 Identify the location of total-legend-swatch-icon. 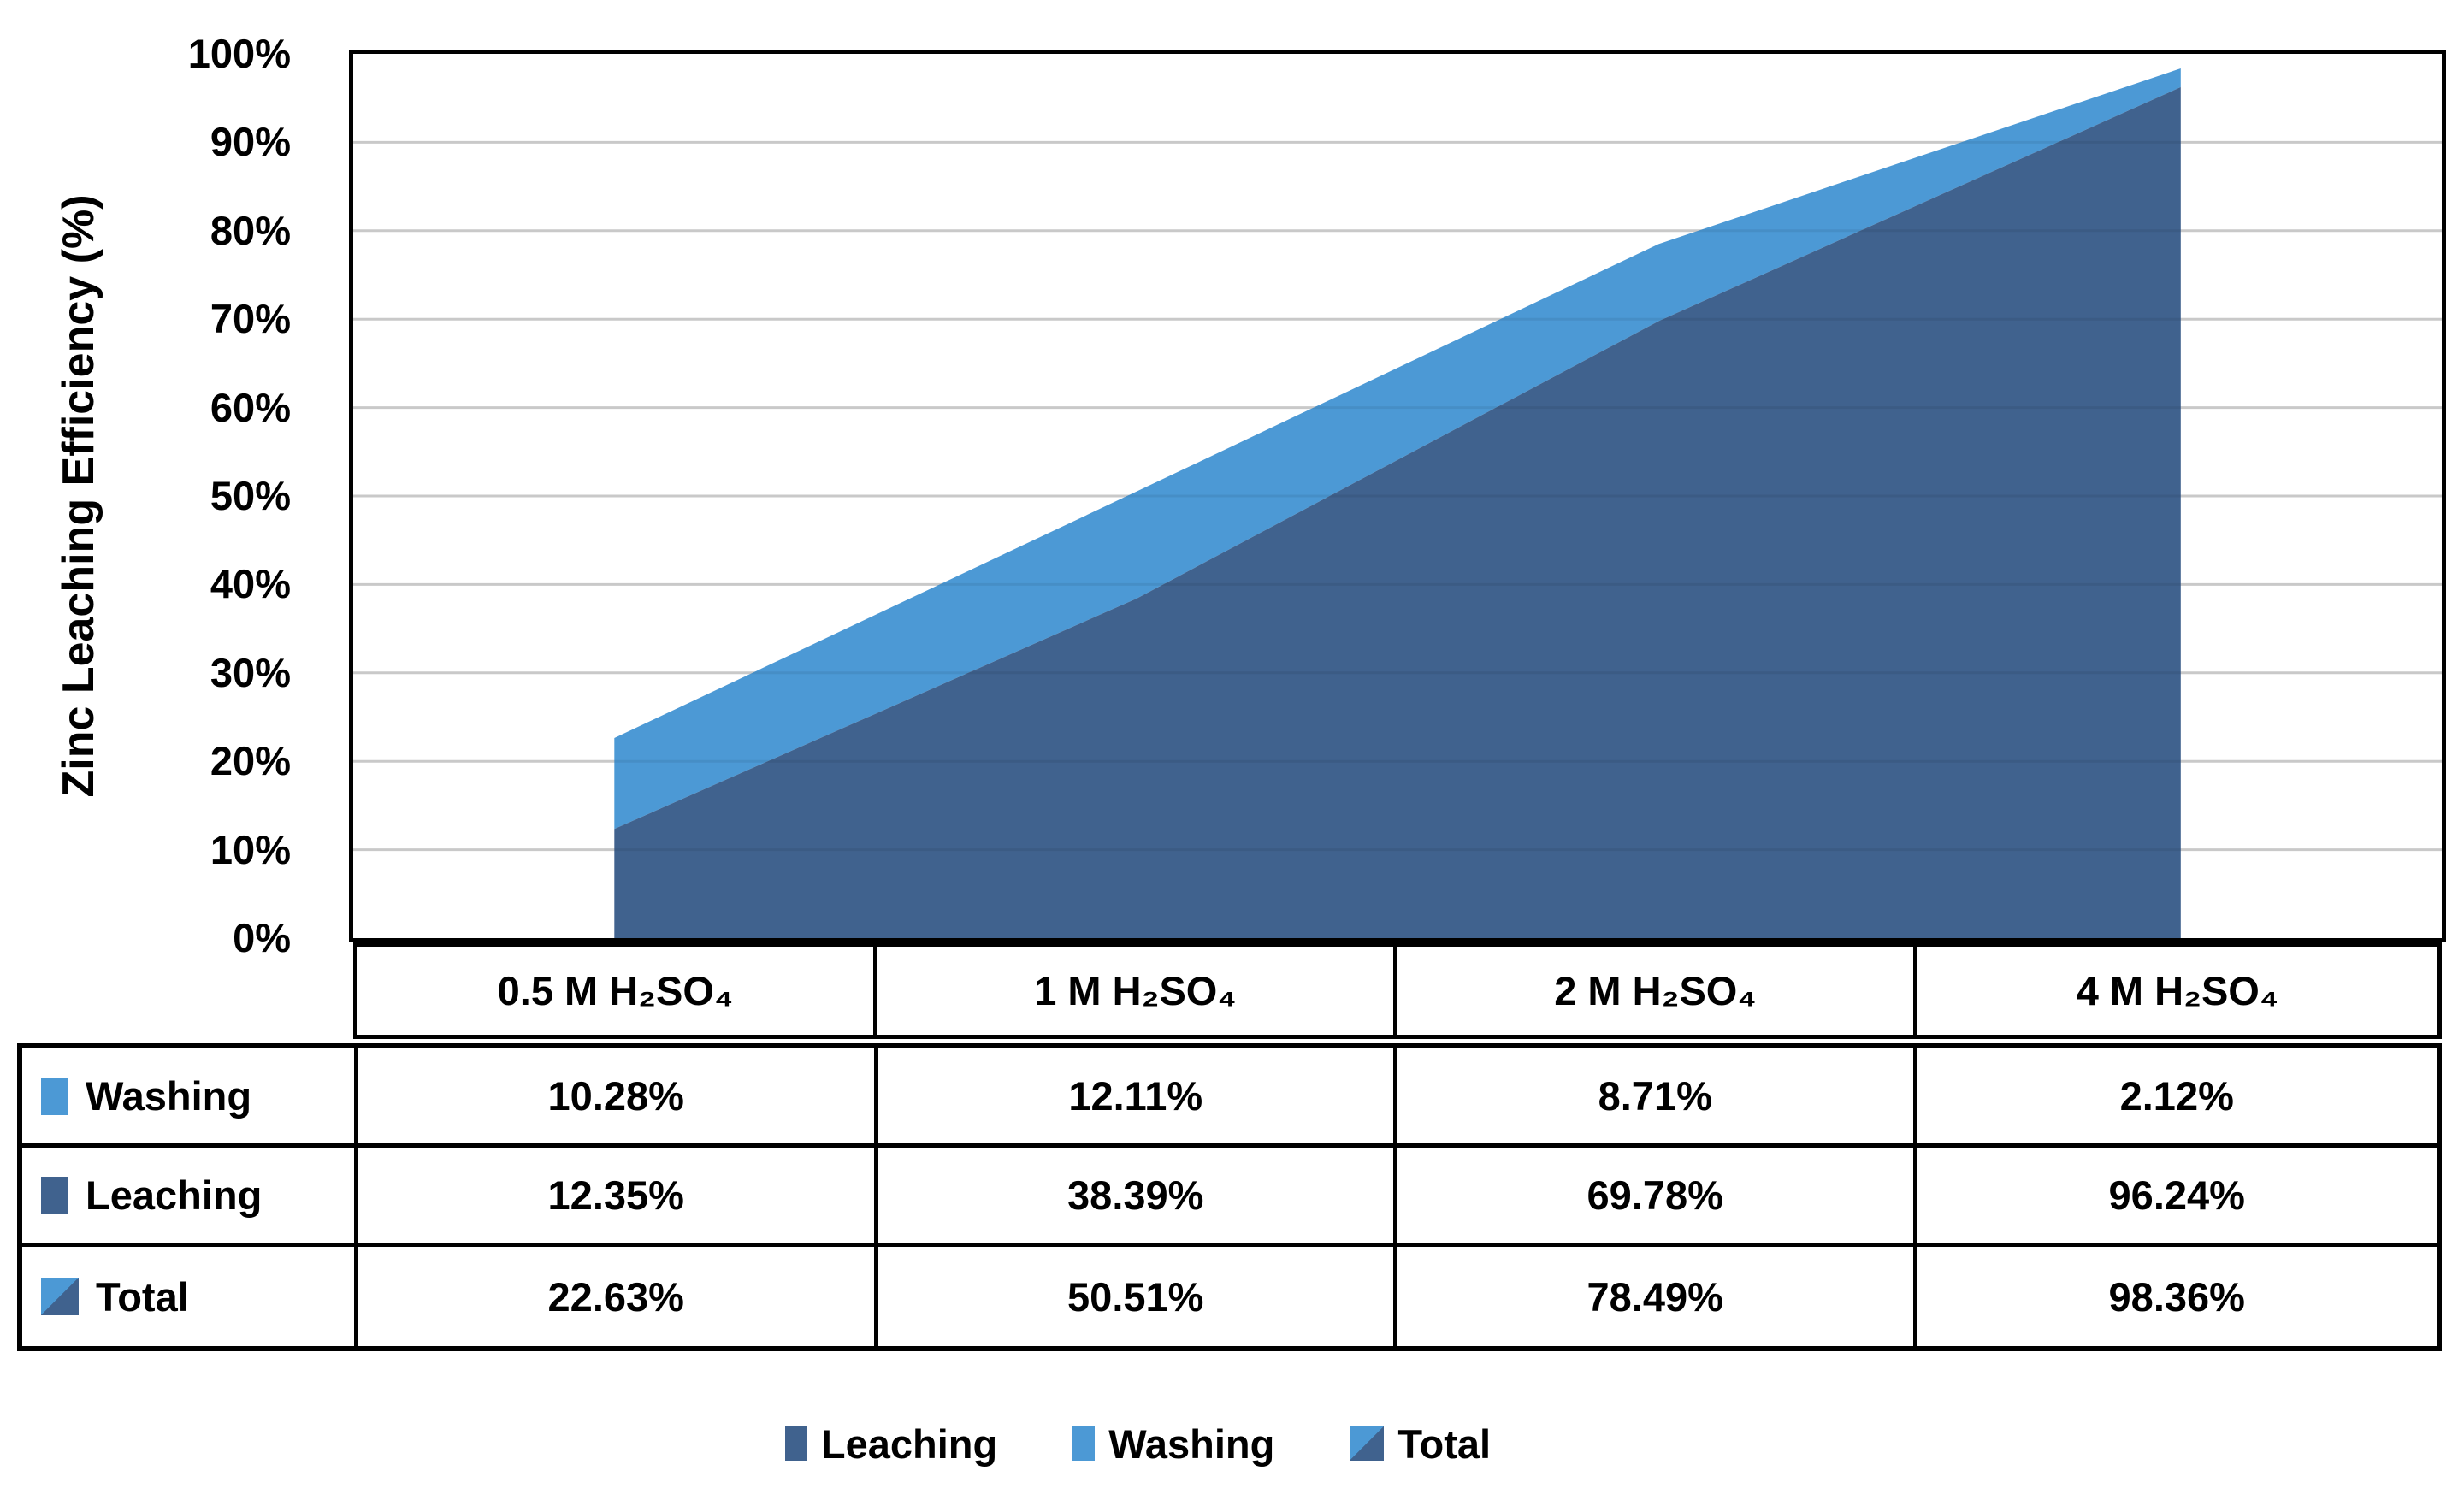
(1367, 1443).